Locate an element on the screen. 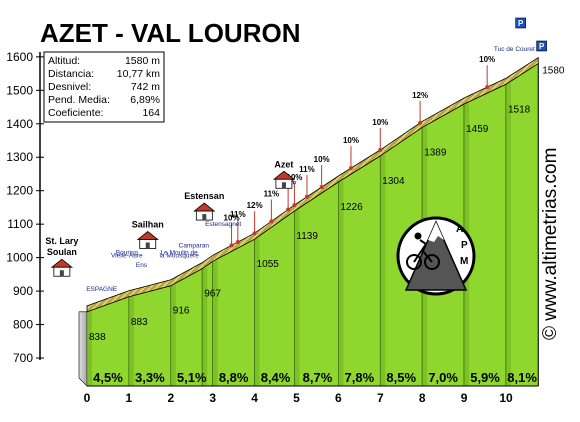 This screenshot has height=422, width=580. x-tick-label: 1 is located at coordinates (129, 398).